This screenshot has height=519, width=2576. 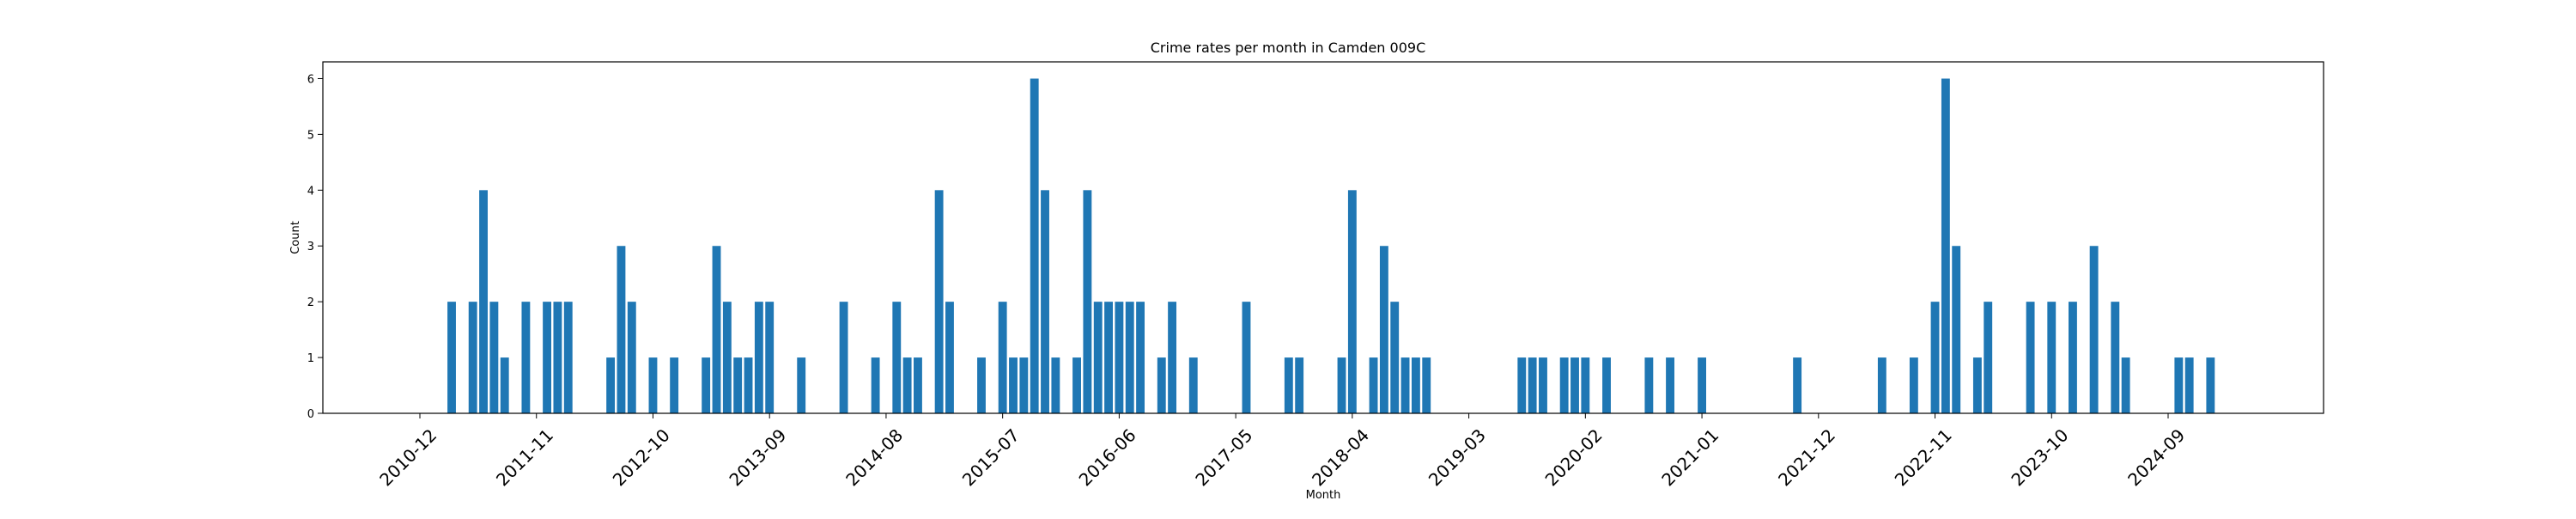 I want to click on y-tick-label: 0, so click(x=311, y=414).